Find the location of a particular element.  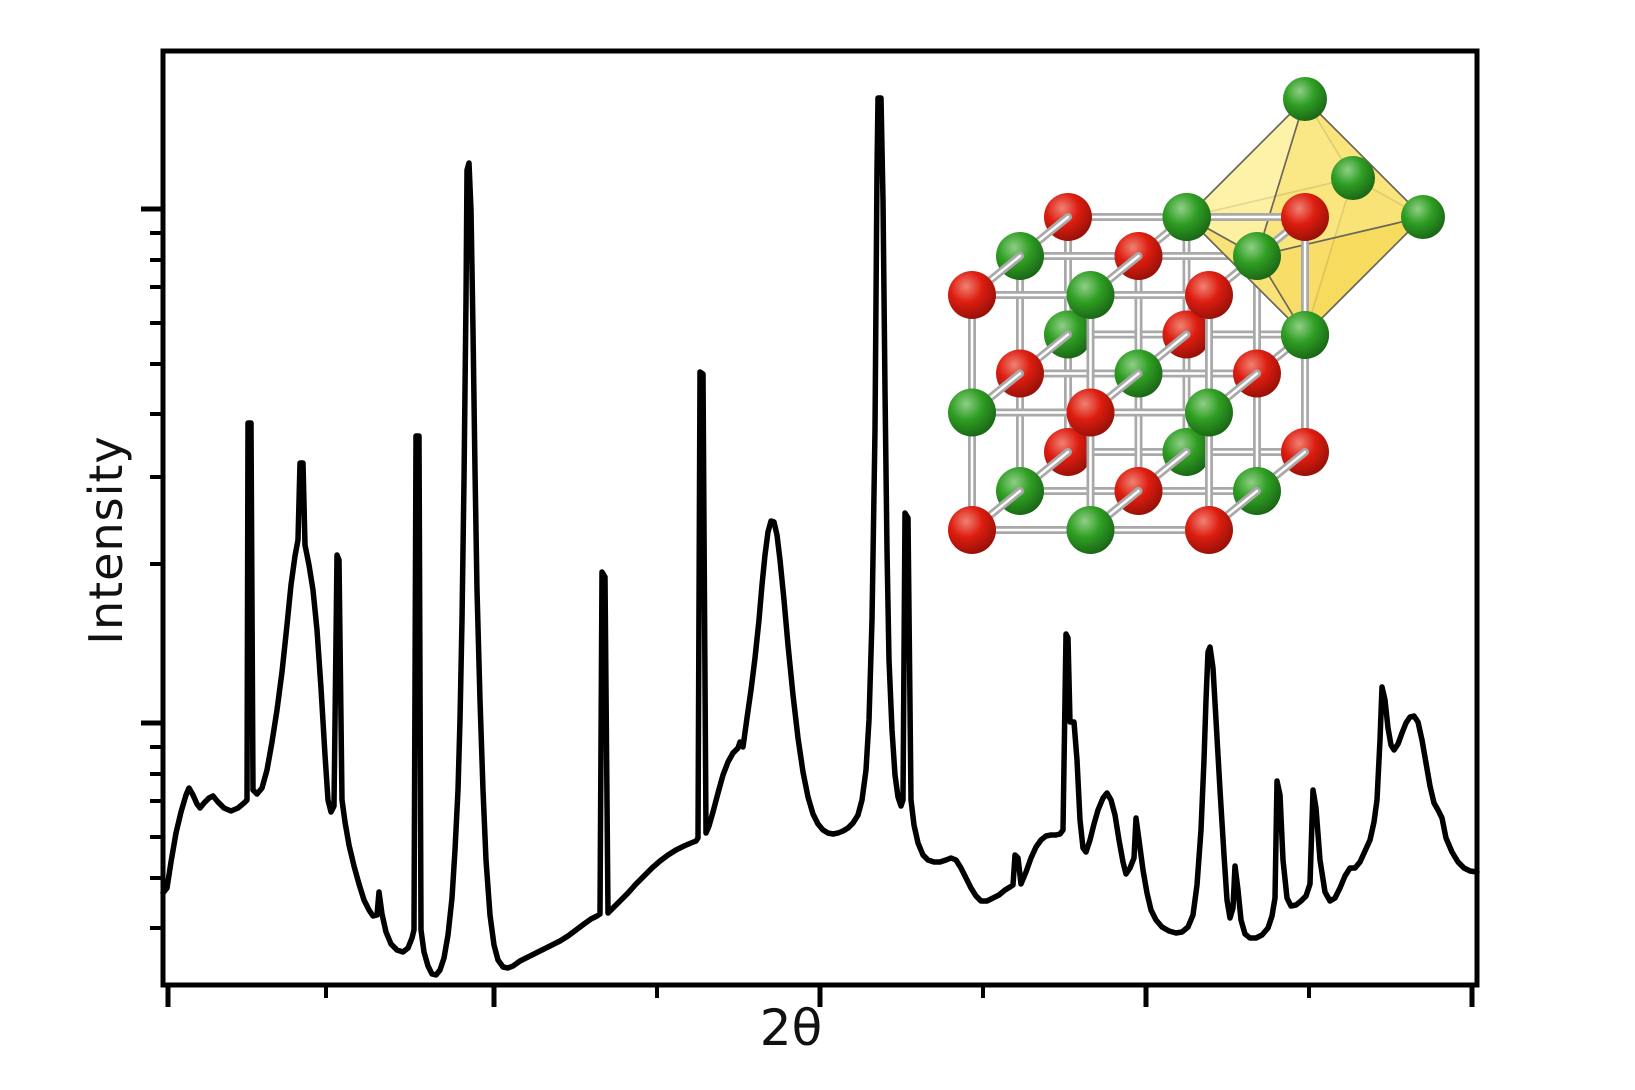

coordination-octahedron is located at coordinates (1304, 218).